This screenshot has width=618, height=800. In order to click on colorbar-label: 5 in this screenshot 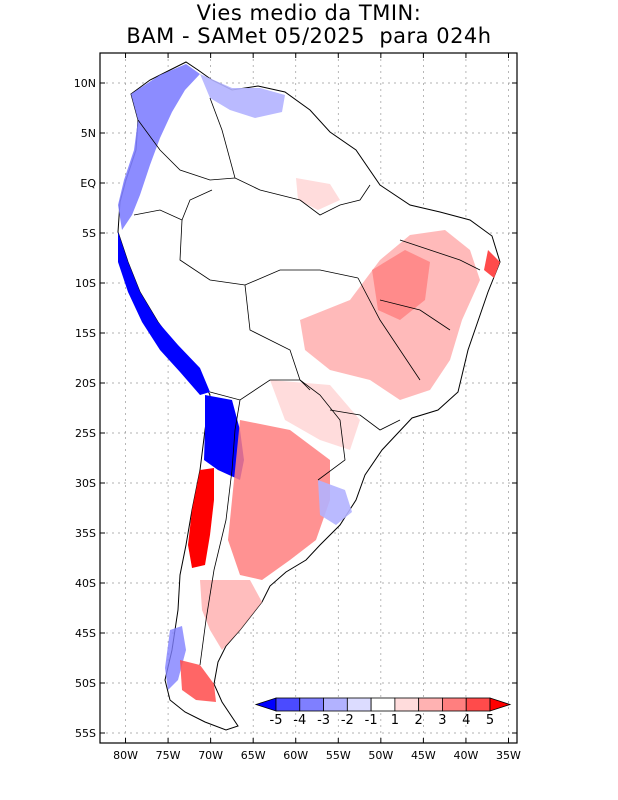, I will do `click(490, 720)`.